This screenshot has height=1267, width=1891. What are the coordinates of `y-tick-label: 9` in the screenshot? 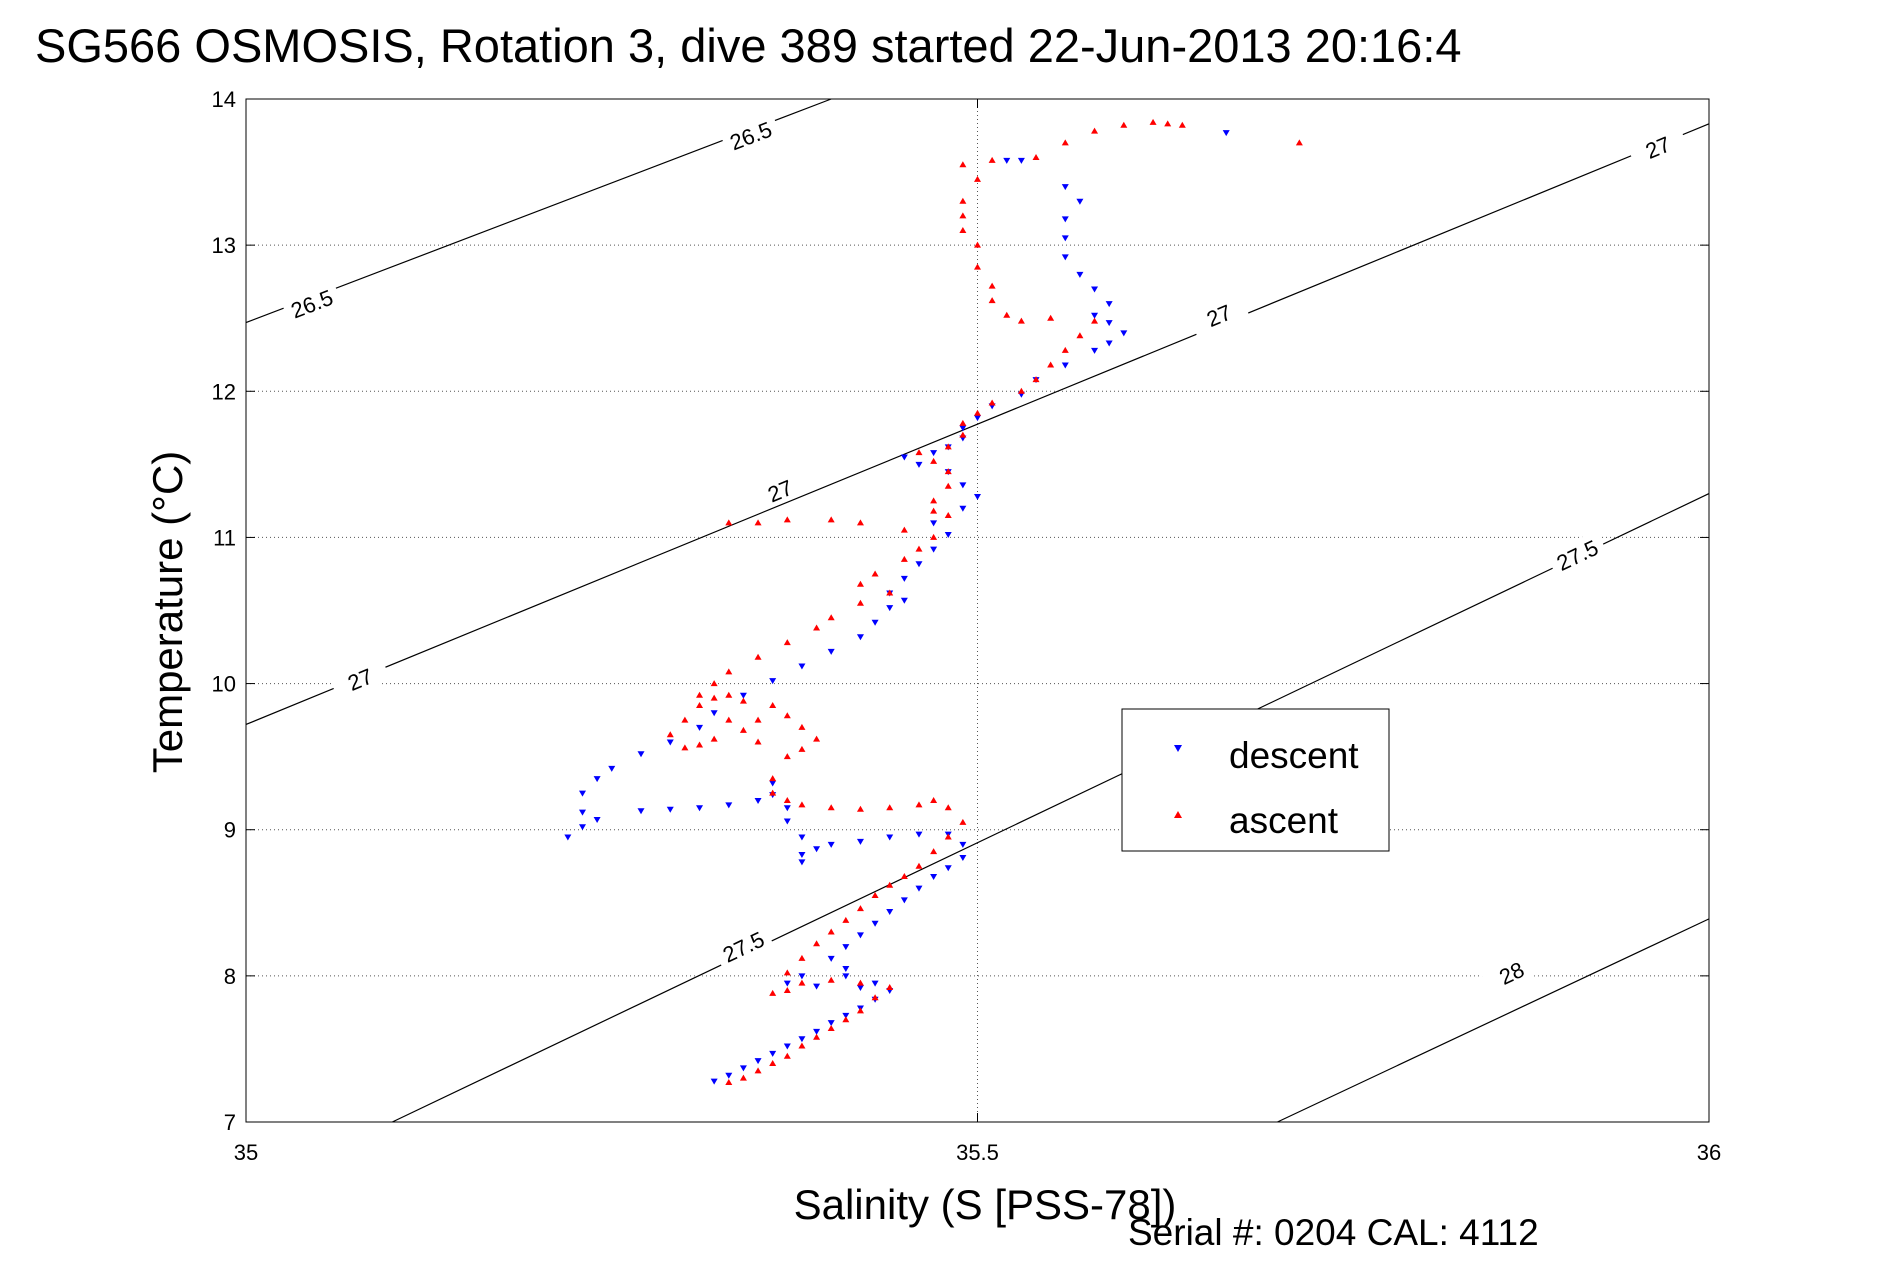 It's located at (230, 830).